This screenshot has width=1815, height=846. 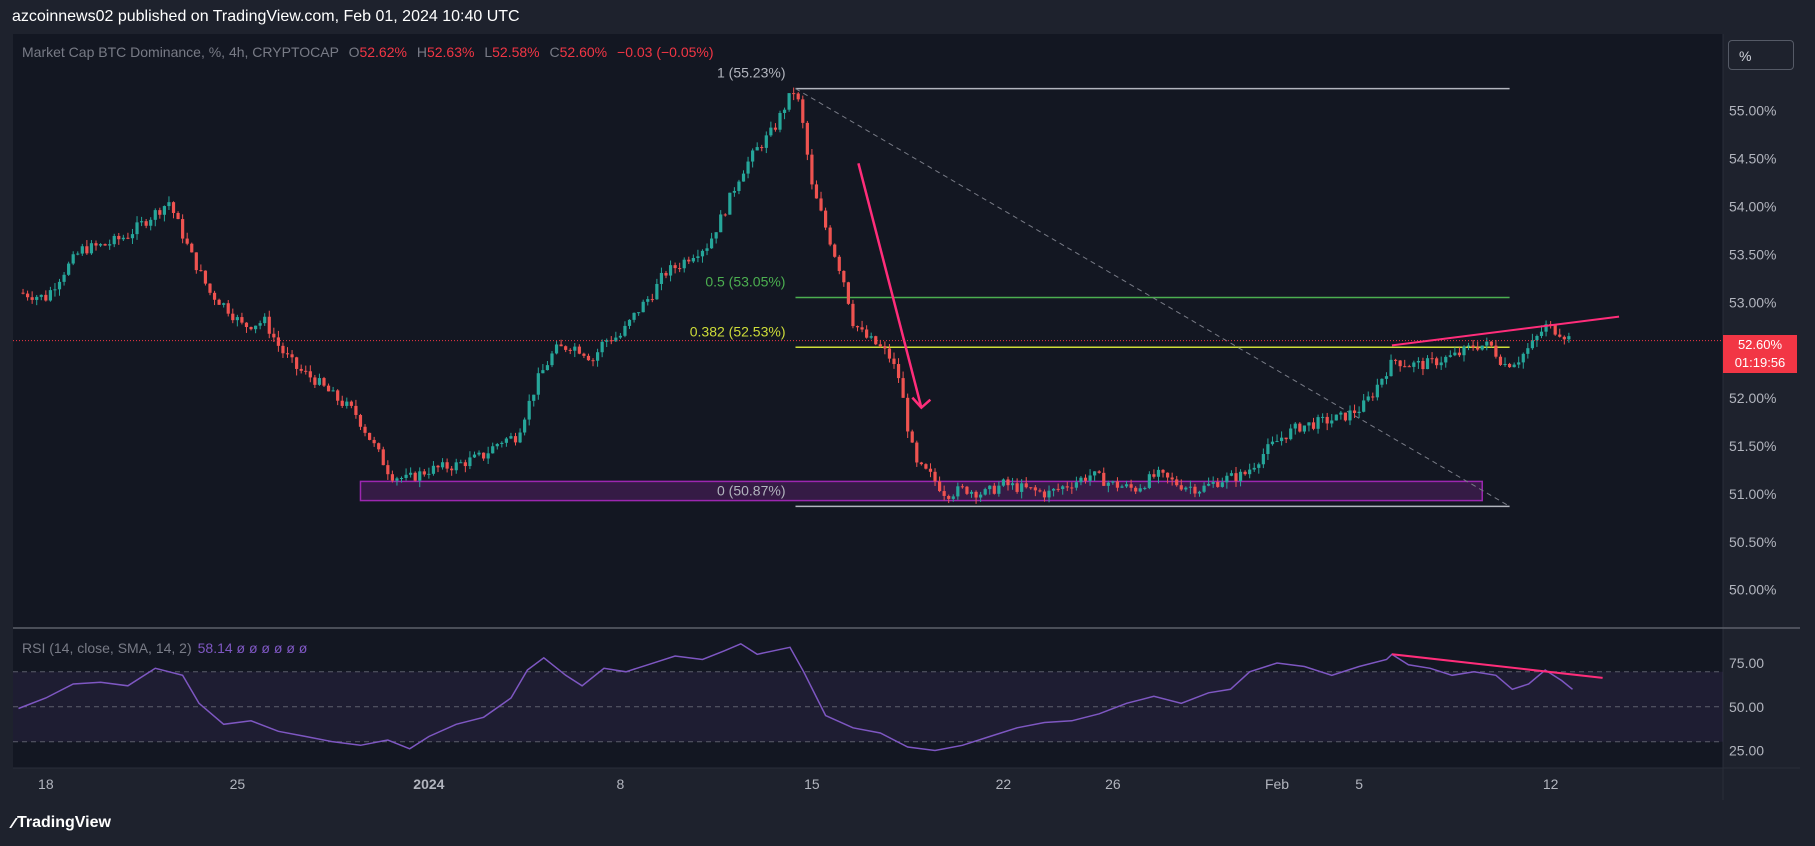 What do you see at coordinates (921, 403) in the screenshot?
I see `down-arrow-head` at bounding box center [921, 403].